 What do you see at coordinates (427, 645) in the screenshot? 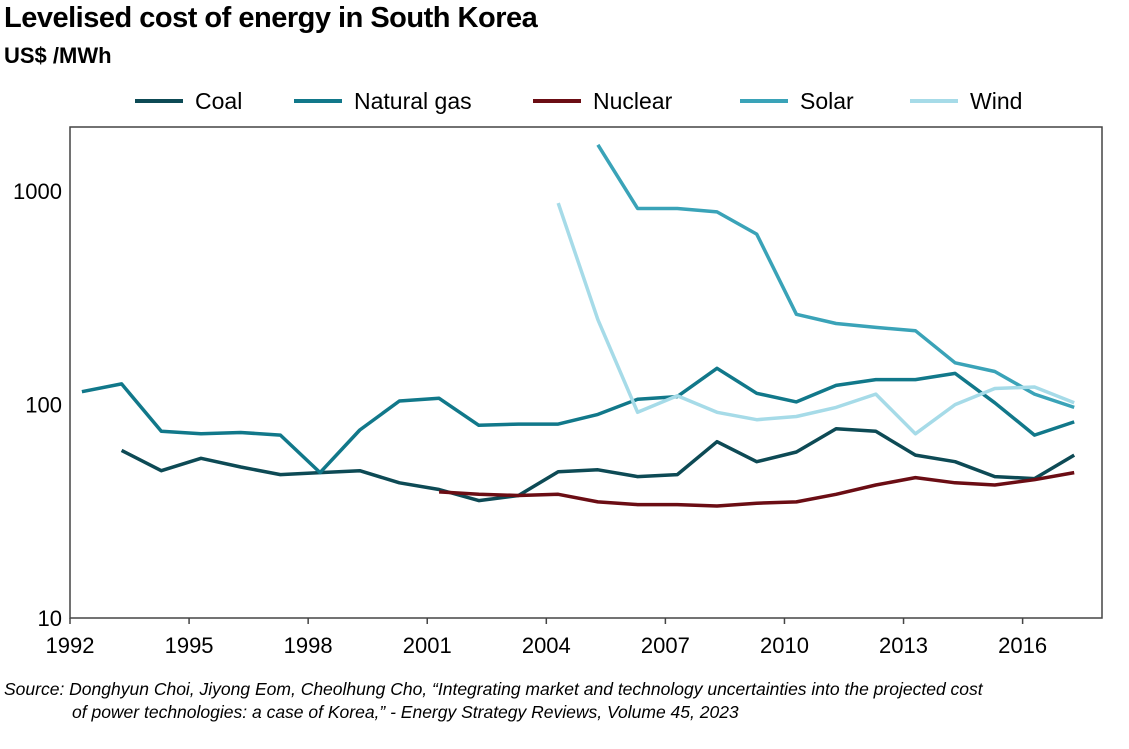
I see `x-tick-label-2001: 2001` at bounding box center [427, 645].